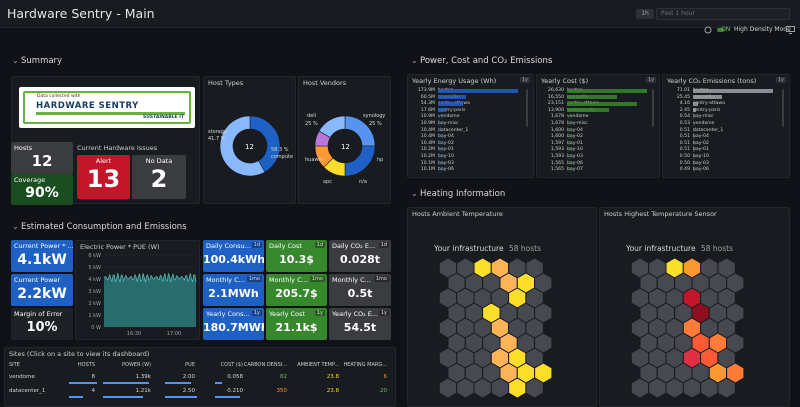 The width and height of the screenshot is (800, 407). What do you see at coordinates (37, 61) in the screenshot?
I see `section-summary: ⌄ Summary` at bounding box center [37, 61].